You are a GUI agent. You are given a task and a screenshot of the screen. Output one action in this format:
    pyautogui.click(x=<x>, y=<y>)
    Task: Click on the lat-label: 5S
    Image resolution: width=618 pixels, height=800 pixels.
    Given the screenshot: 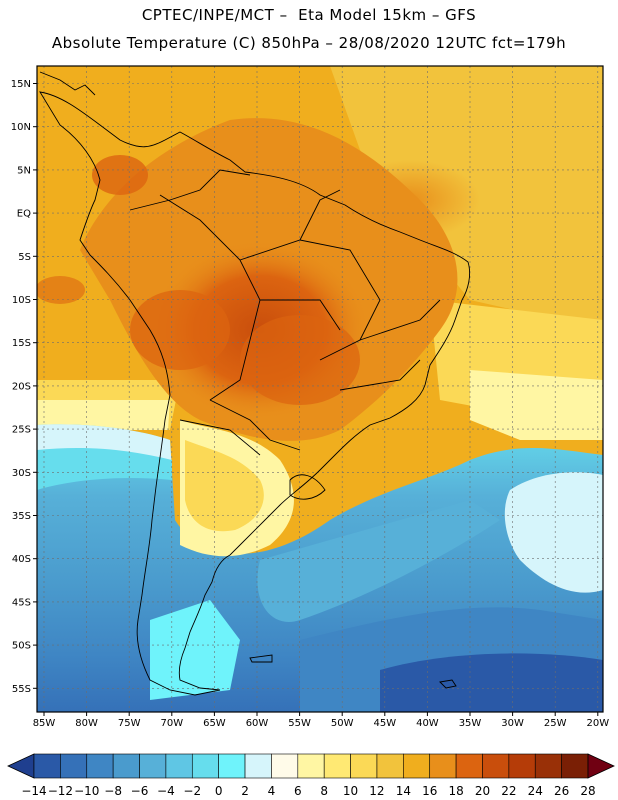 What is the action you would take?
    pyautogui.click(x=24, y=257)
    